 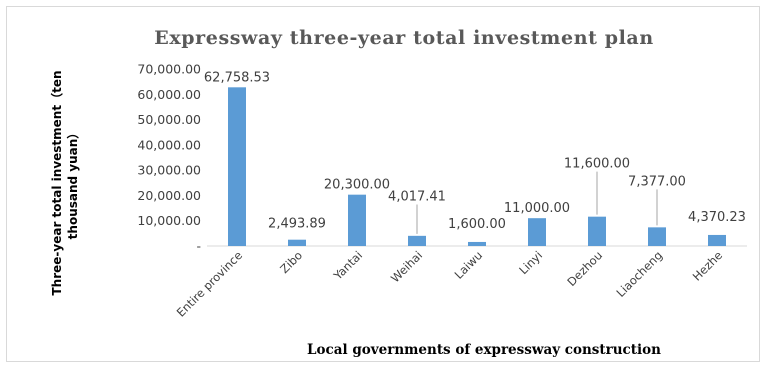 What do you see at coordinates (468, 264) in the screenshot?
I see `x-tick-label: Laiwu` at bounding box center [468, 264].